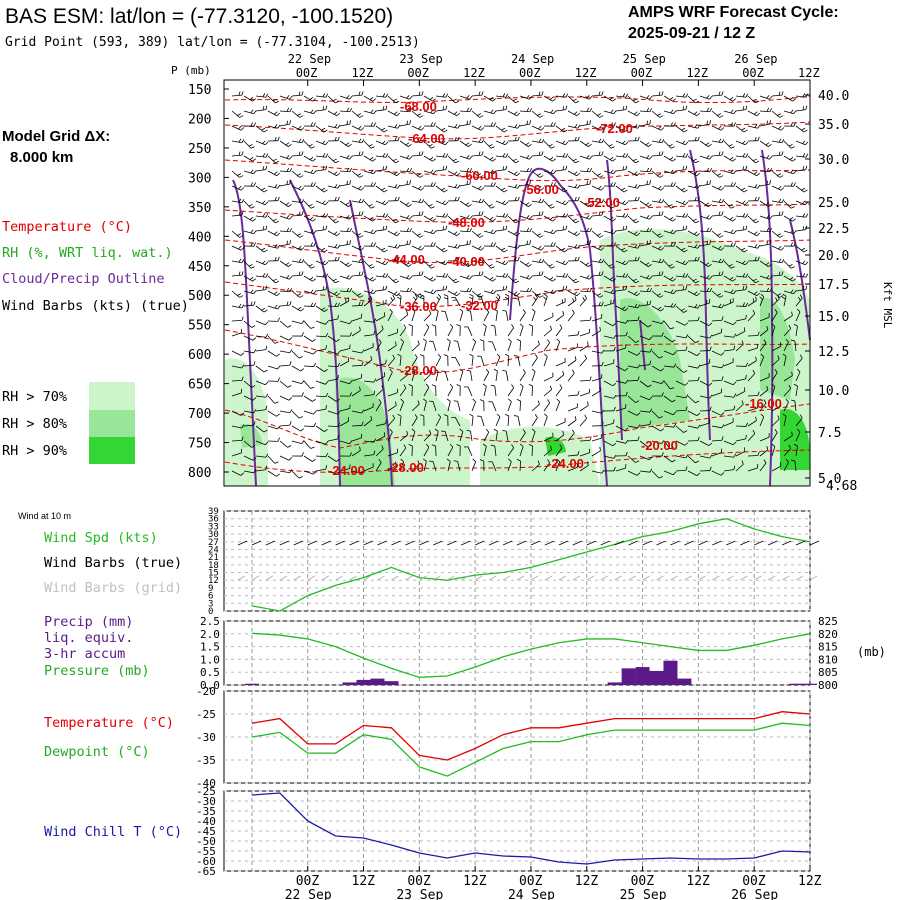 The width and height of the screenshot is (900, 900). Describe the element at coordinates (308, 894) in the screenshot. I see `date-label-bottom: 22 Sep` at that location.